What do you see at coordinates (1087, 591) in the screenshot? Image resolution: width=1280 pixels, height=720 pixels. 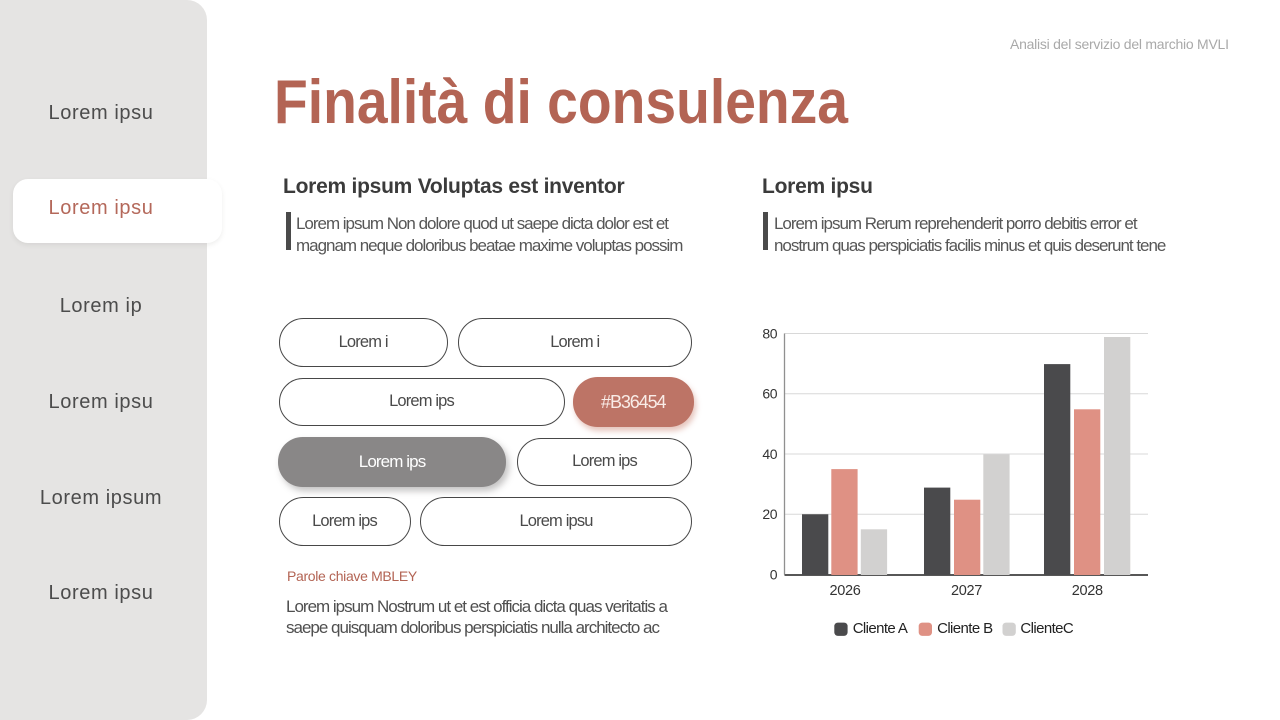 I see `svg-text: 2028` at bounding box center [1087, 591].